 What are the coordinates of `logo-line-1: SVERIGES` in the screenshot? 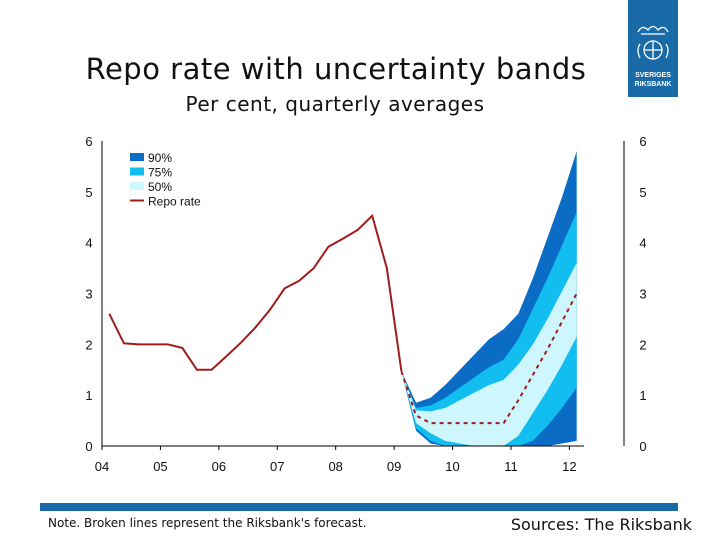 It's located at (653, 75).